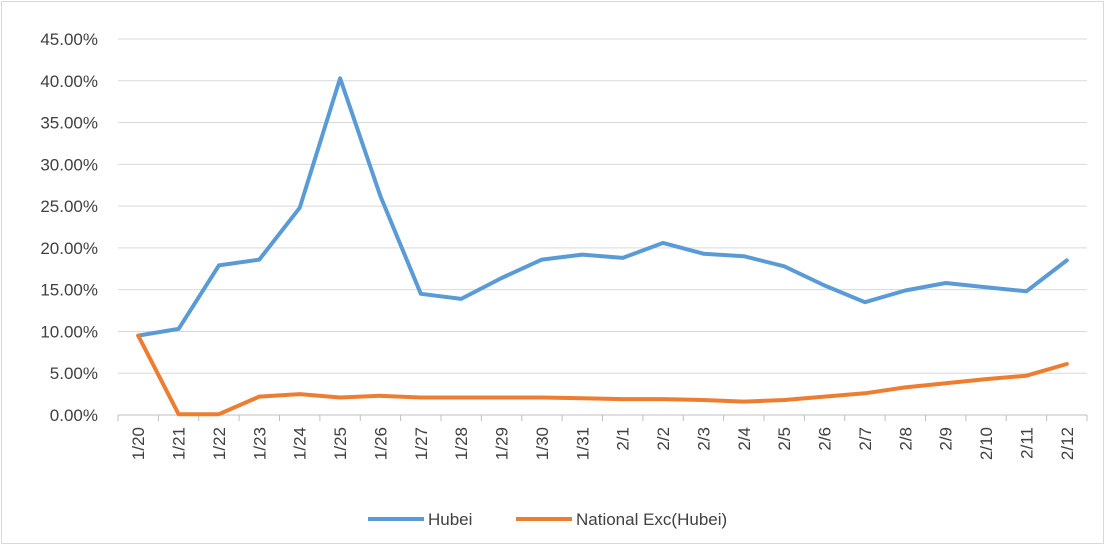 The height and width of the screenshot is (548, 1105). Describe the element at coordinates (602, 417) in the screenshot. I see `axes` at that location.